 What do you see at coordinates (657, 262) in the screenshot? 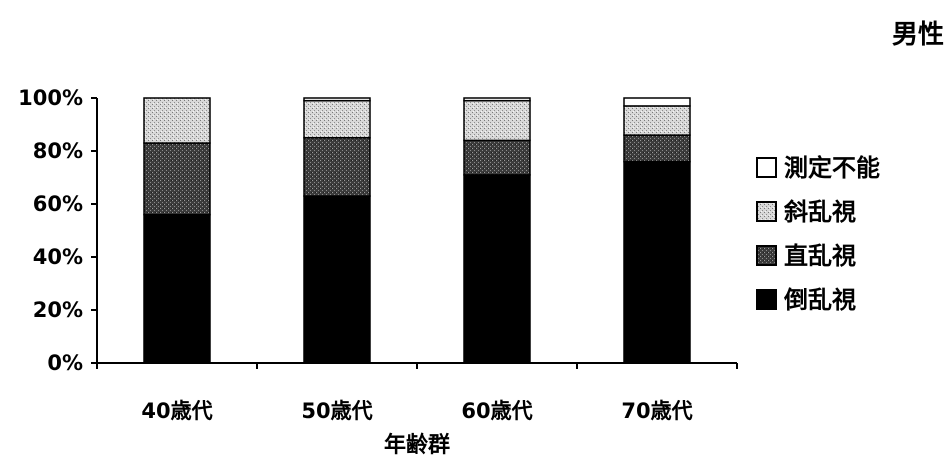
I see `bar-segment-倒乱視-70歳代` at bounding box center [657, 262].